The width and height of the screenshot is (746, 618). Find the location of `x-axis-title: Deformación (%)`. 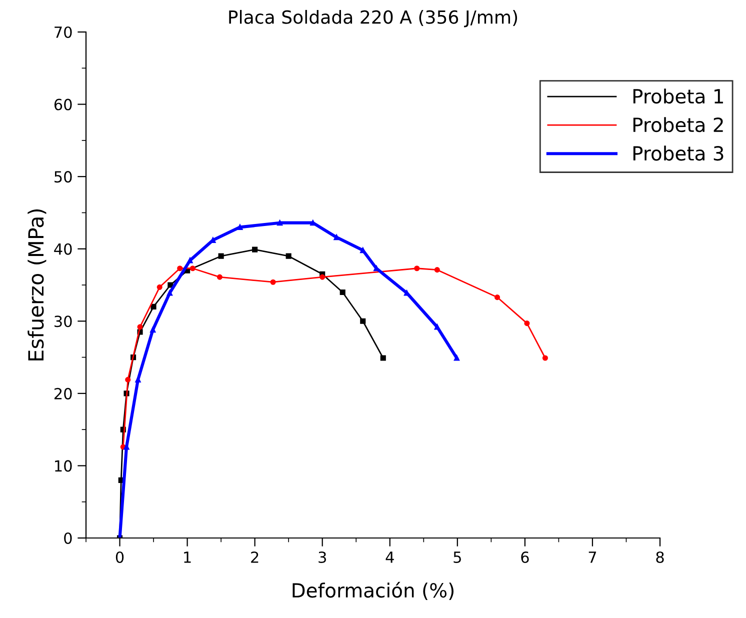

x-axis-title: Deformación (%) is located at coordinates (373, 591).